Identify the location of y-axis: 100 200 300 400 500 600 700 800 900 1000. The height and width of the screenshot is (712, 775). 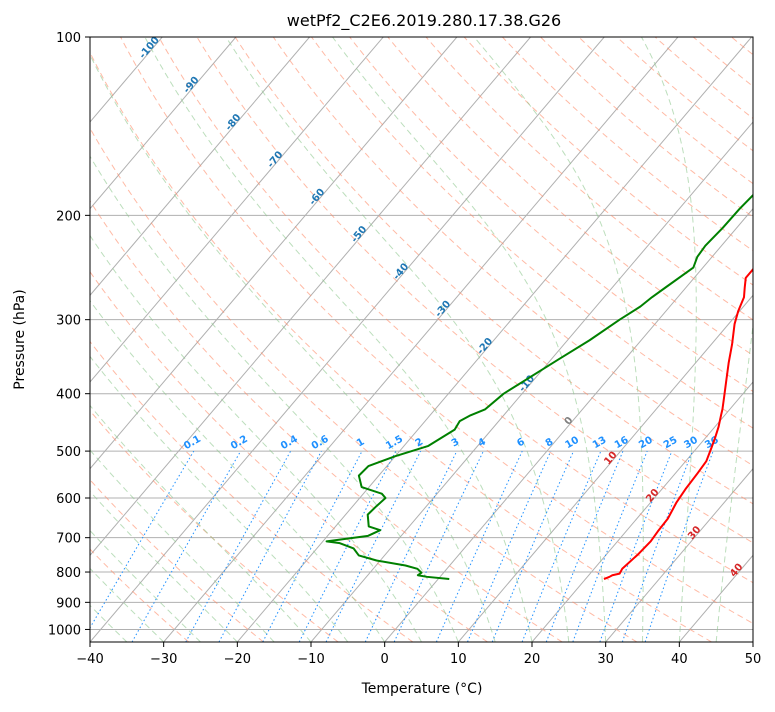
(69, 334).